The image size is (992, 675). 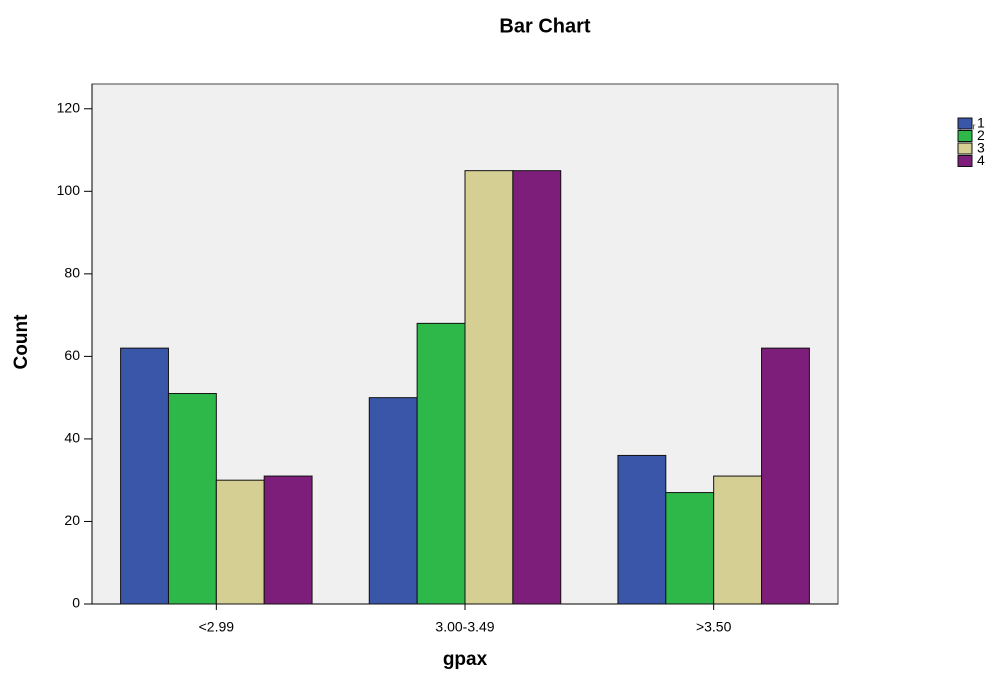 What do you see at coordinates (76, 603) in the screenshot?
I see `y-tick-label: 0` at bounding box center [76, 603].